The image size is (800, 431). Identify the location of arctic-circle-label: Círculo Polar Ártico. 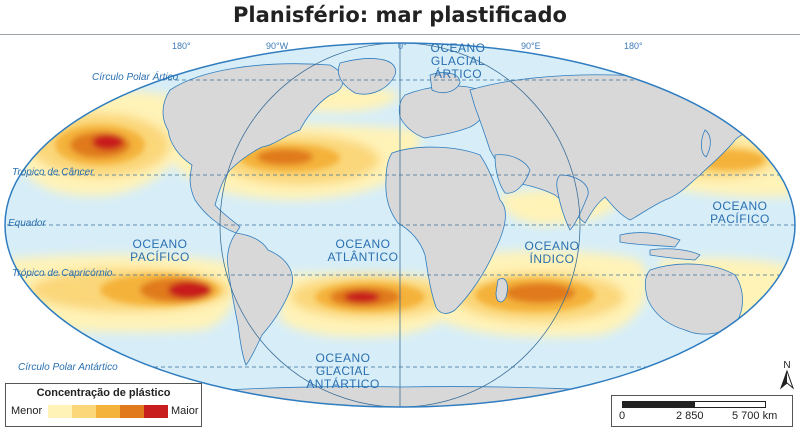
(135, 77).